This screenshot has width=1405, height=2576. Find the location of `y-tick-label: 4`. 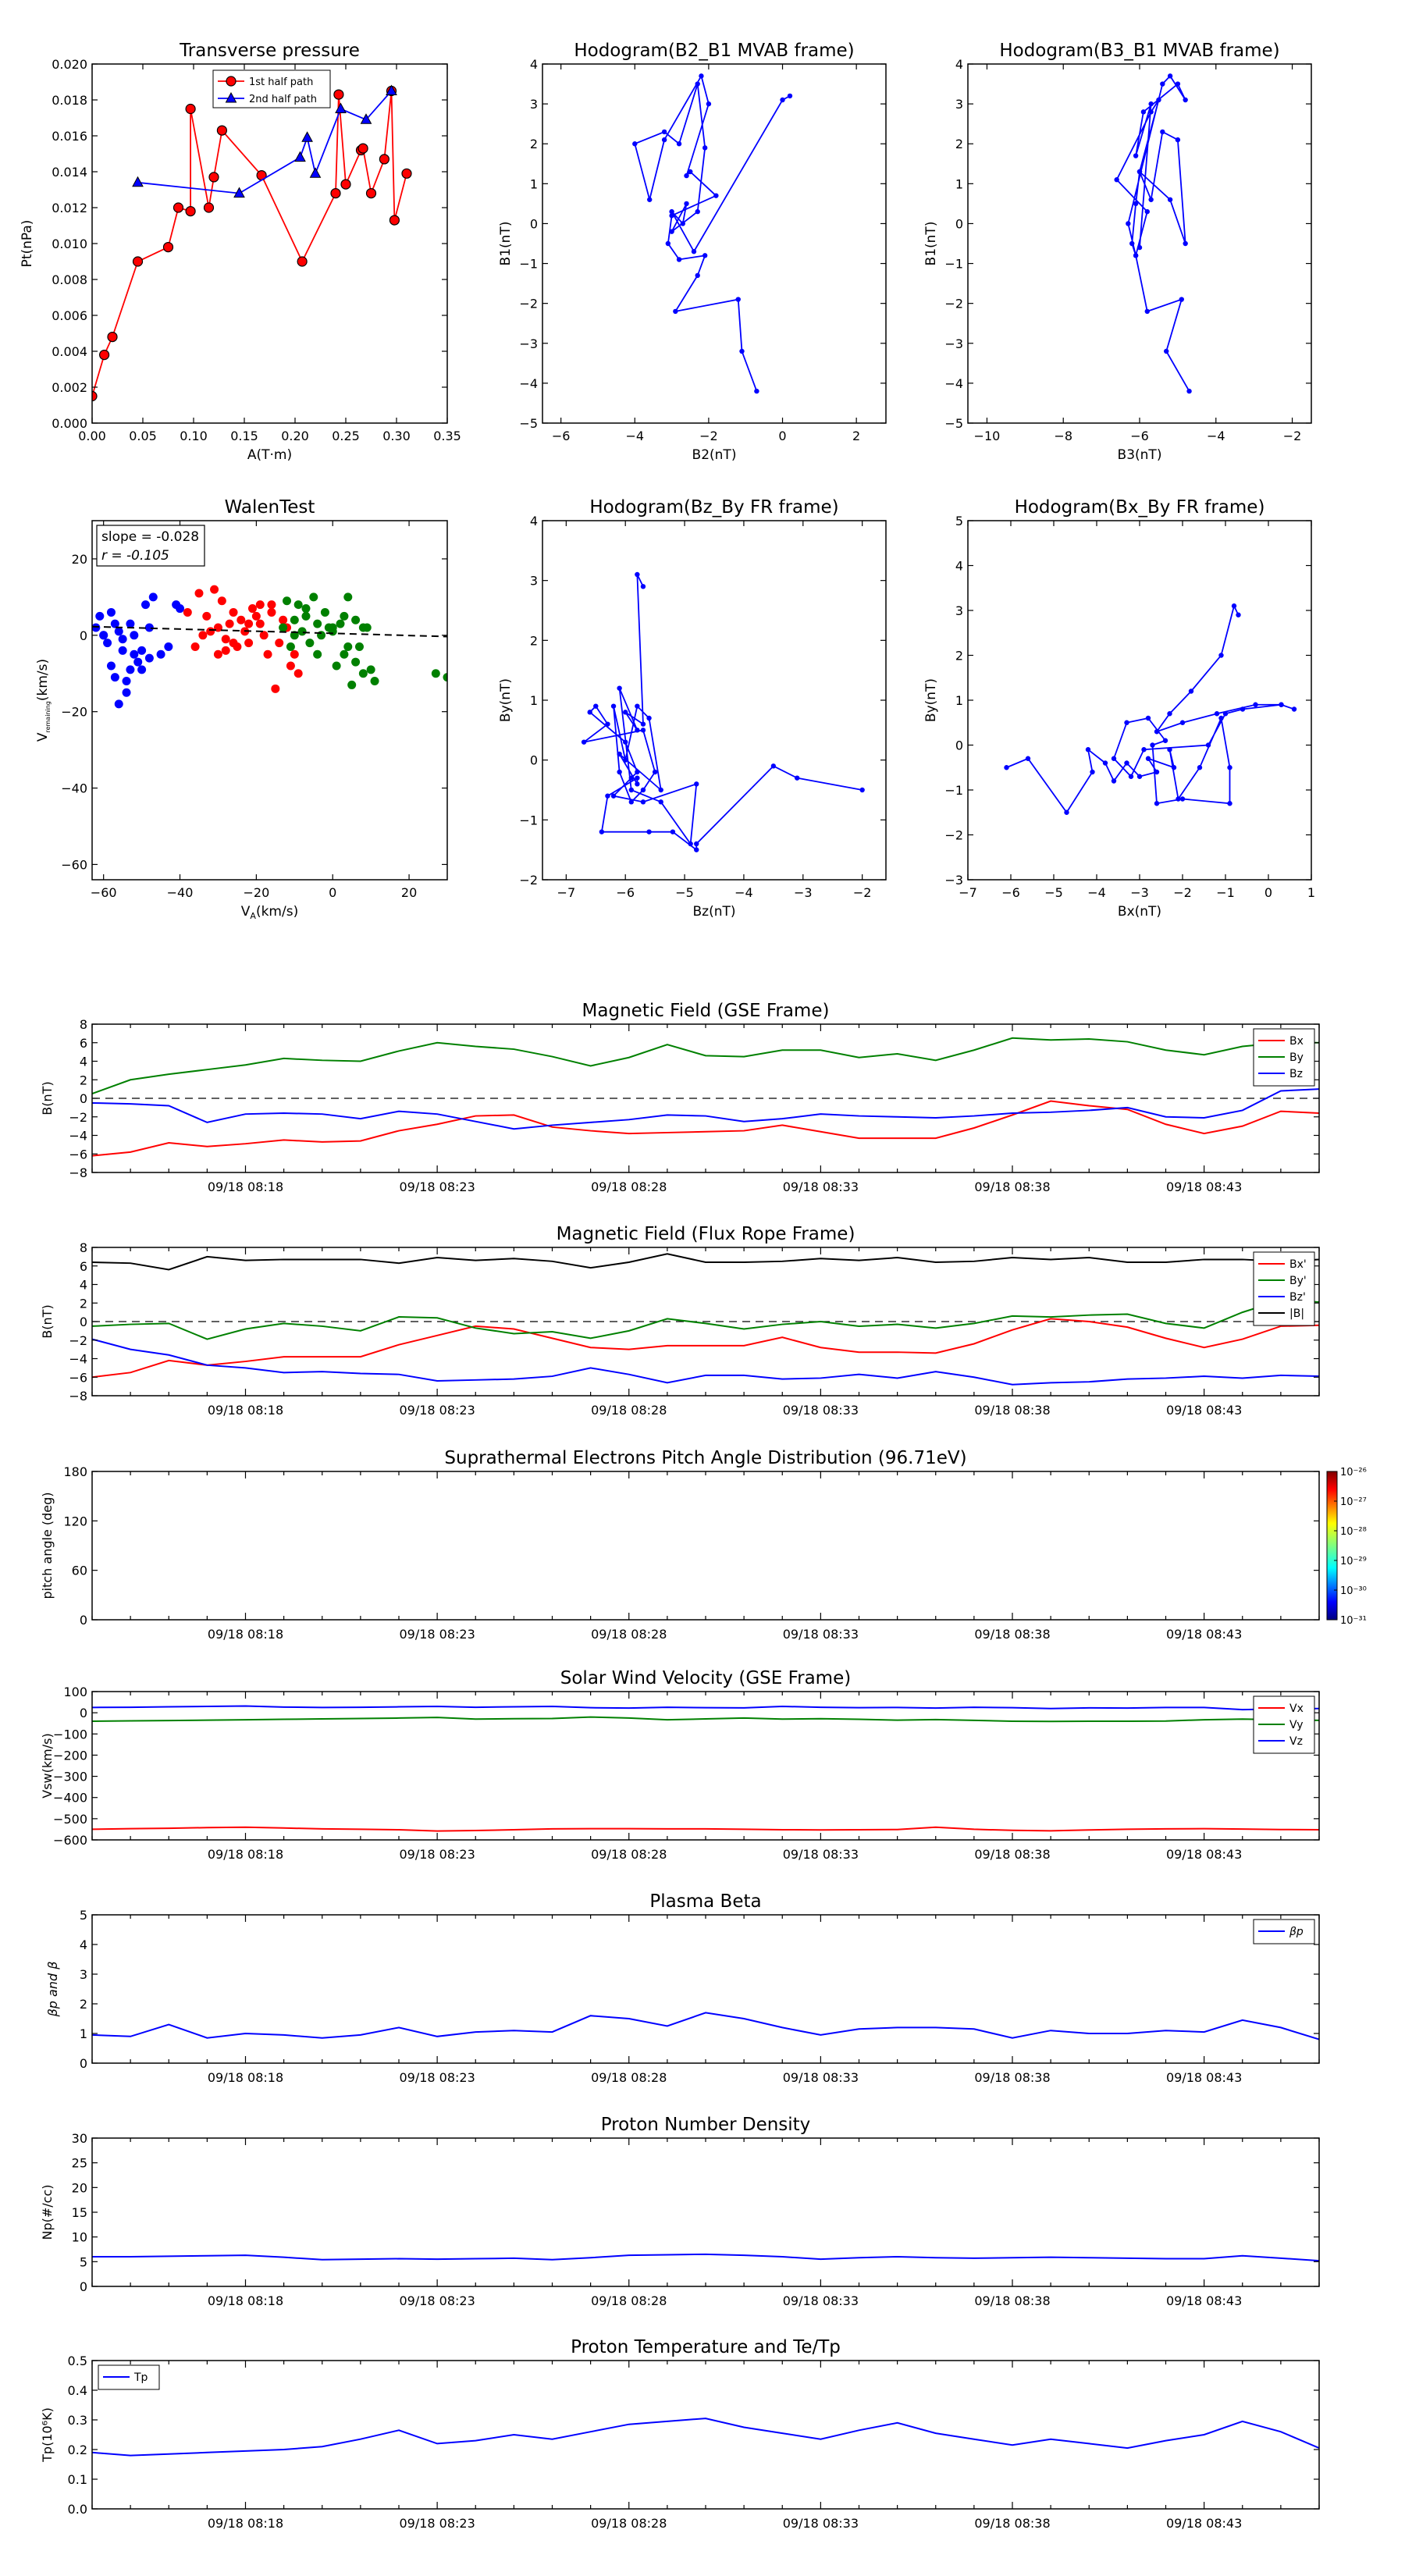

y-tick-label: 4 is located at coordinates (534, 521).